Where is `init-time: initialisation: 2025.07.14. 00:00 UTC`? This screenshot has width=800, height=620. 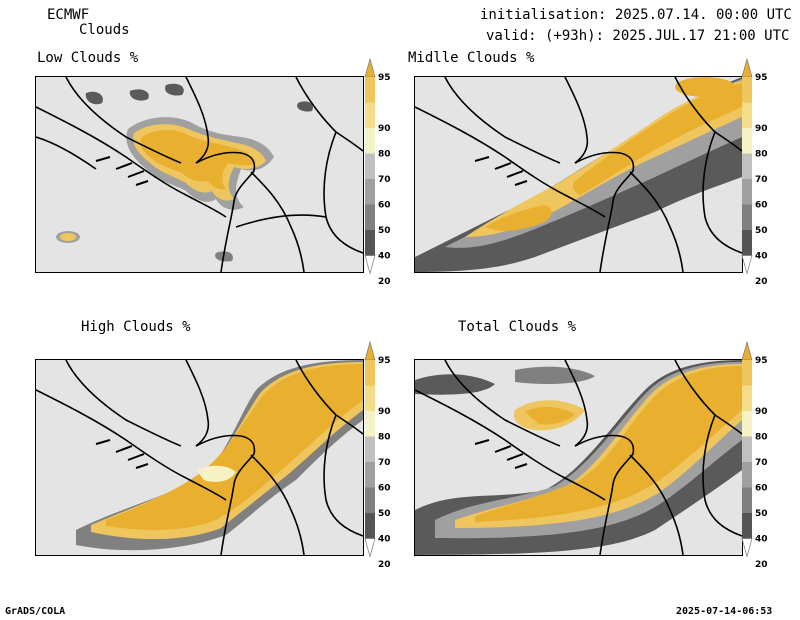
init-time: initialisation: 2025.07.14. 00:00 UTC is located at coordinates (636, 15).